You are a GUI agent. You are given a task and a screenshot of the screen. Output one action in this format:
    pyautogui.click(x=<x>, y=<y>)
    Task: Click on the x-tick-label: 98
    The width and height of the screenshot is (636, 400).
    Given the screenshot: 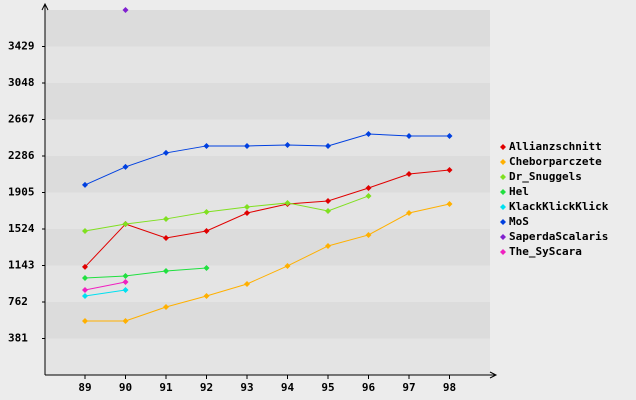 What is the action you would take?
    pyautogui.click(x=449, y=387)
    